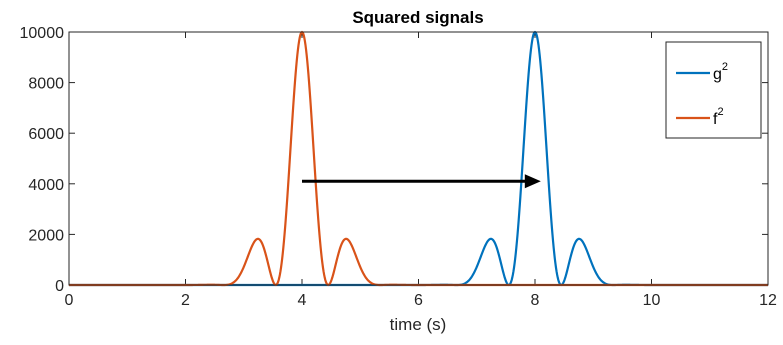  Describe the element at coordinates (42, 33) in the screenshot. I see `y-tick-label: 10000` at that location.